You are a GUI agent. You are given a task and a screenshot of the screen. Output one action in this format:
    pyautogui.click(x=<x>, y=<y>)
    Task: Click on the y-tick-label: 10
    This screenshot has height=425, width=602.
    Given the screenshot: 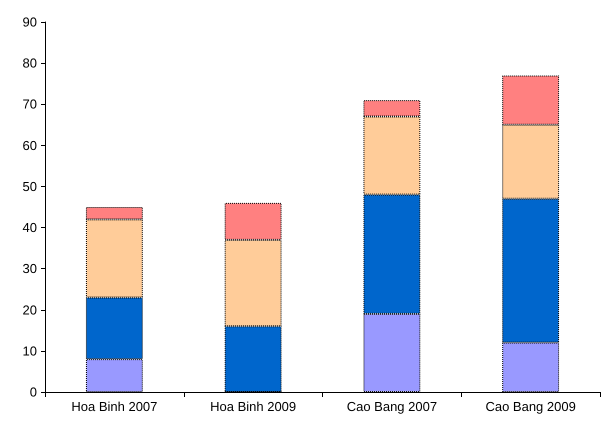 What is the action you would take?
    pyautogui.click(x=29, y=350)
    